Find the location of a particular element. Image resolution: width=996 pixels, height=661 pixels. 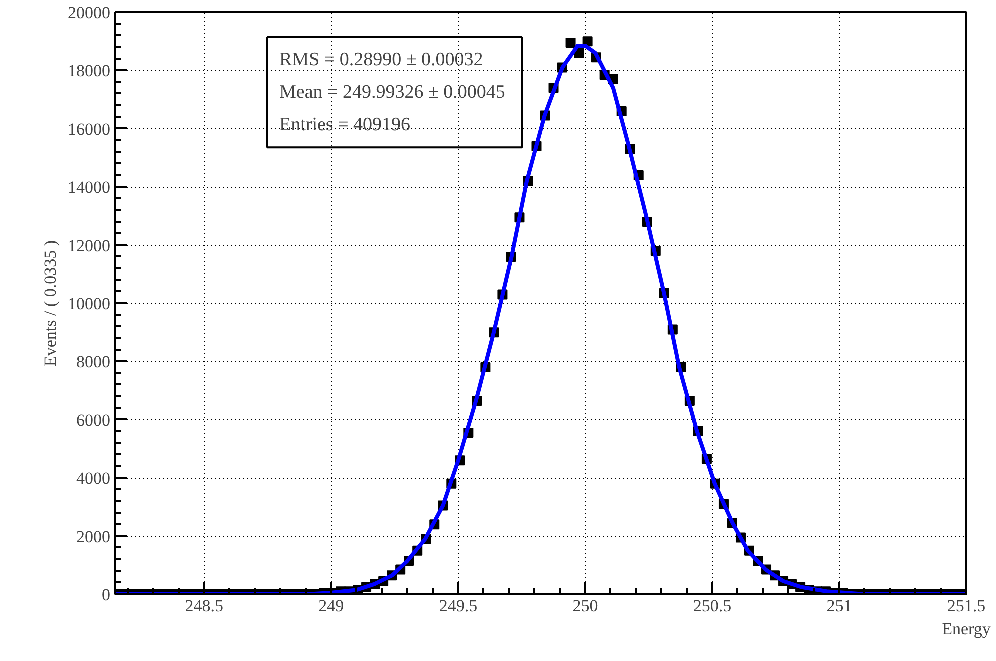

y-tick-label: 12000 is located at coordinates (89, 246).